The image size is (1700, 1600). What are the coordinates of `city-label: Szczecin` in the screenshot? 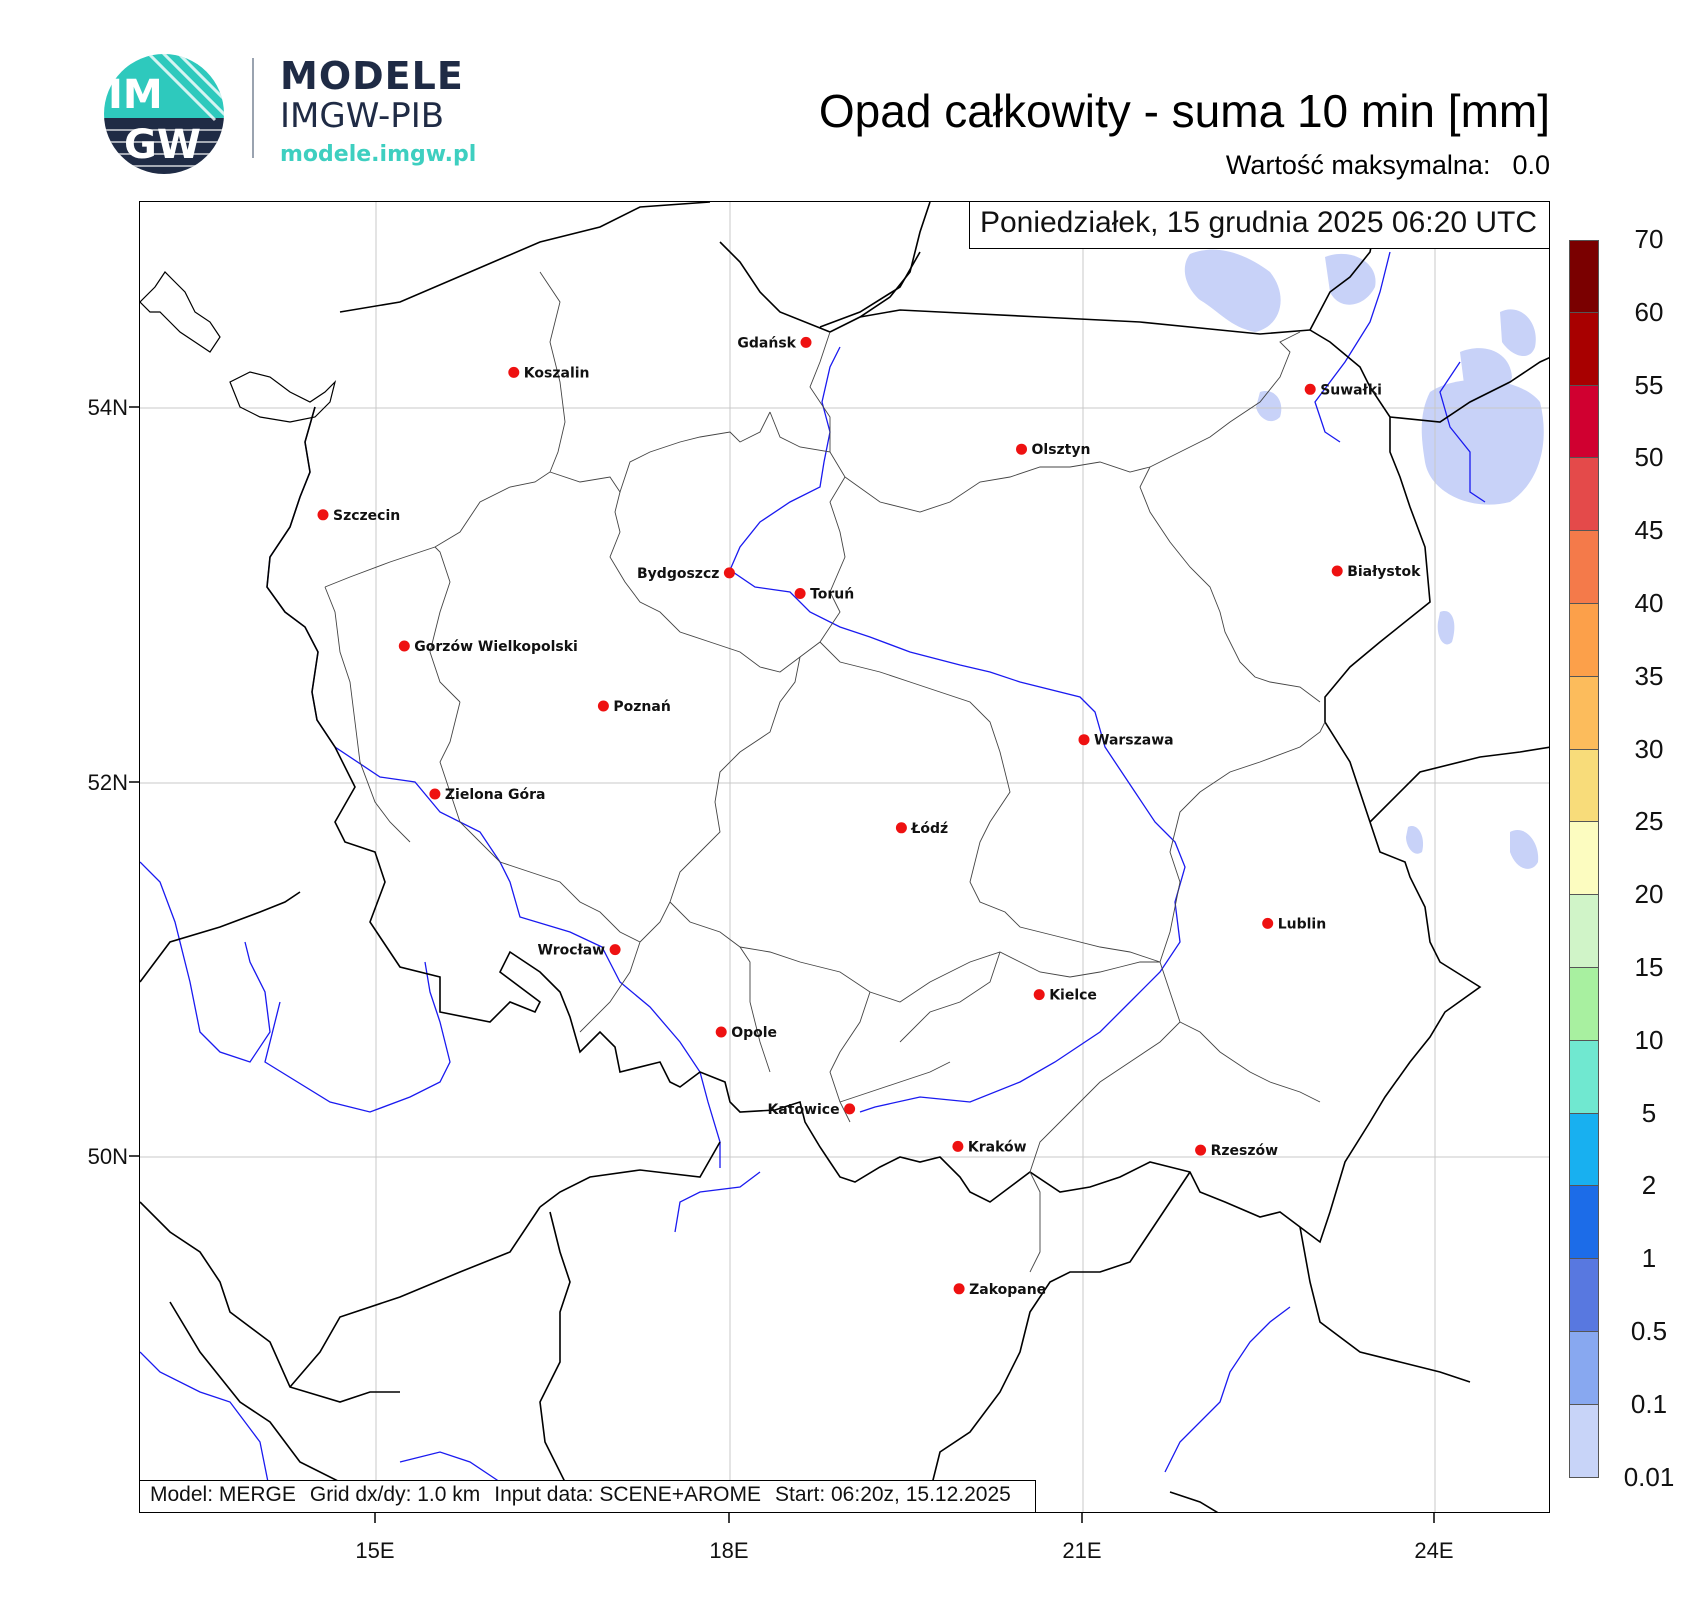 It's located at (366, 516).